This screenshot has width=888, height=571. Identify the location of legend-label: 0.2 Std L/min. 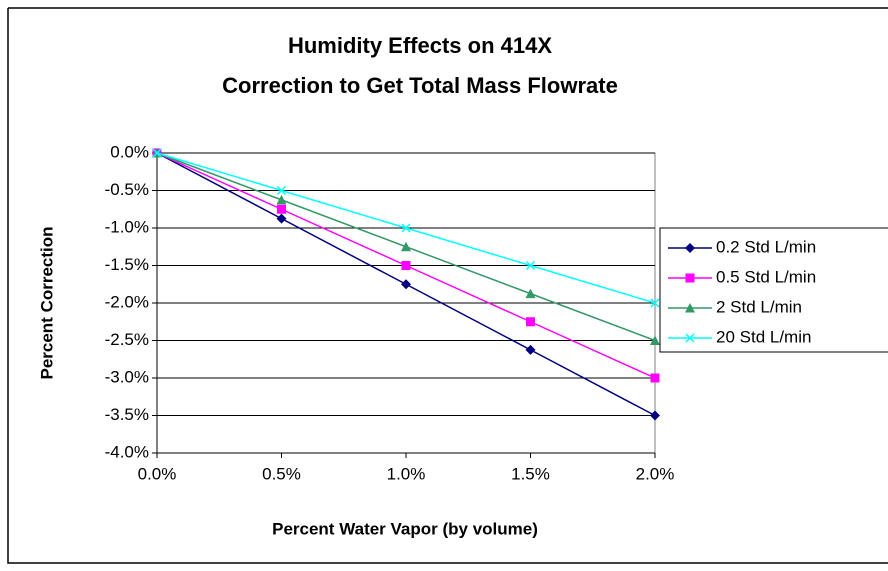
(766, 246).